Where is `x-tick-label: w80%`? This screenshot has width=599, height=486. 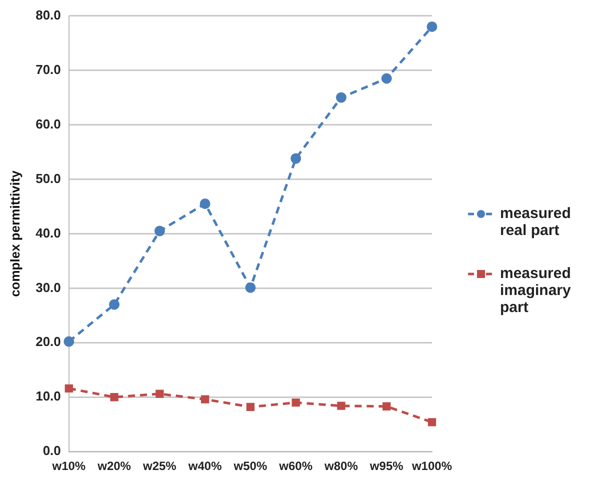
x-tick-label: w80% is located at coordinates (341, 466).